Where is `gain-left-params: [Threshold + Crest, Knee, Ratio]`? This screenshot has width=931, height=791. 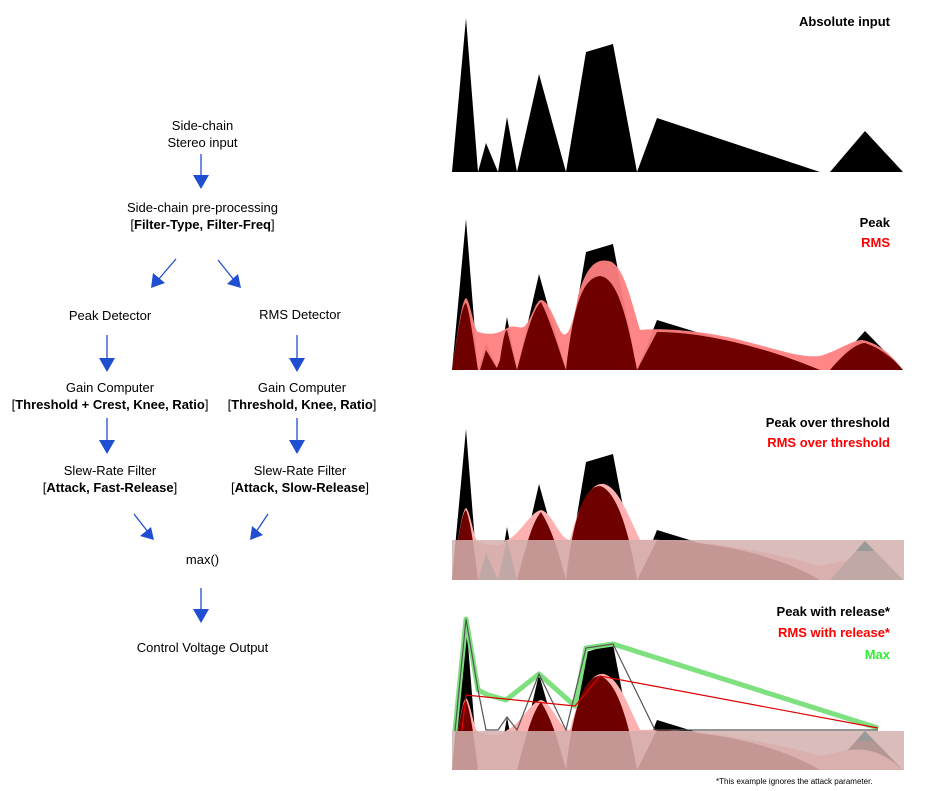 gain-left-params: [Threshold + Crest, Knee, Ratio] is located at coordinates (110, 404).